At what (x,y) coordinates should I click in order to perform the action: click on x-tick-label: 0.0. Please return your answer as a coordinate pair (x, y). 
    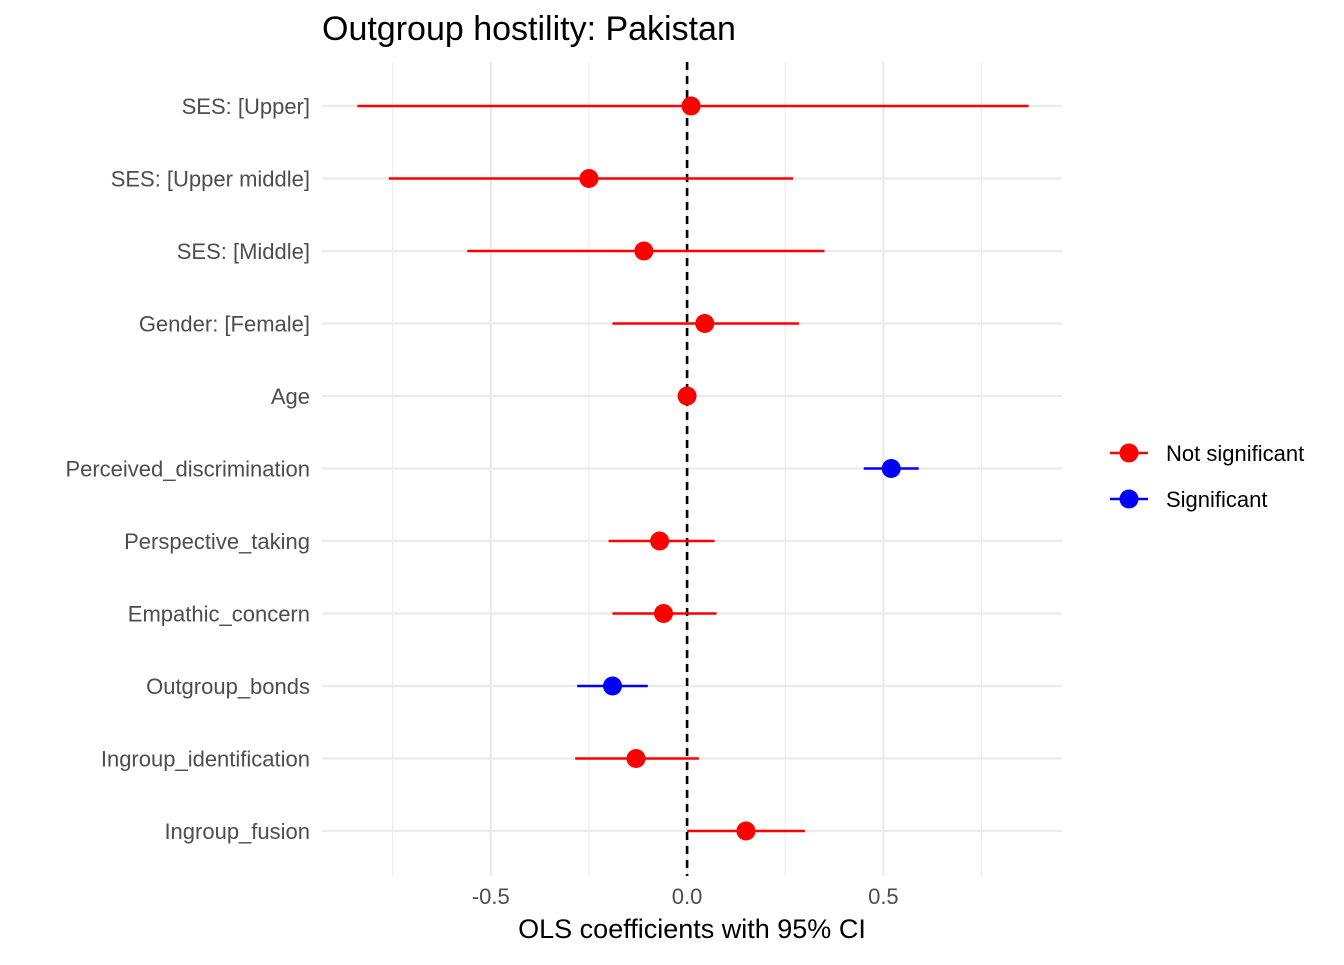
    Looking at the image, I should click on (687, 896).